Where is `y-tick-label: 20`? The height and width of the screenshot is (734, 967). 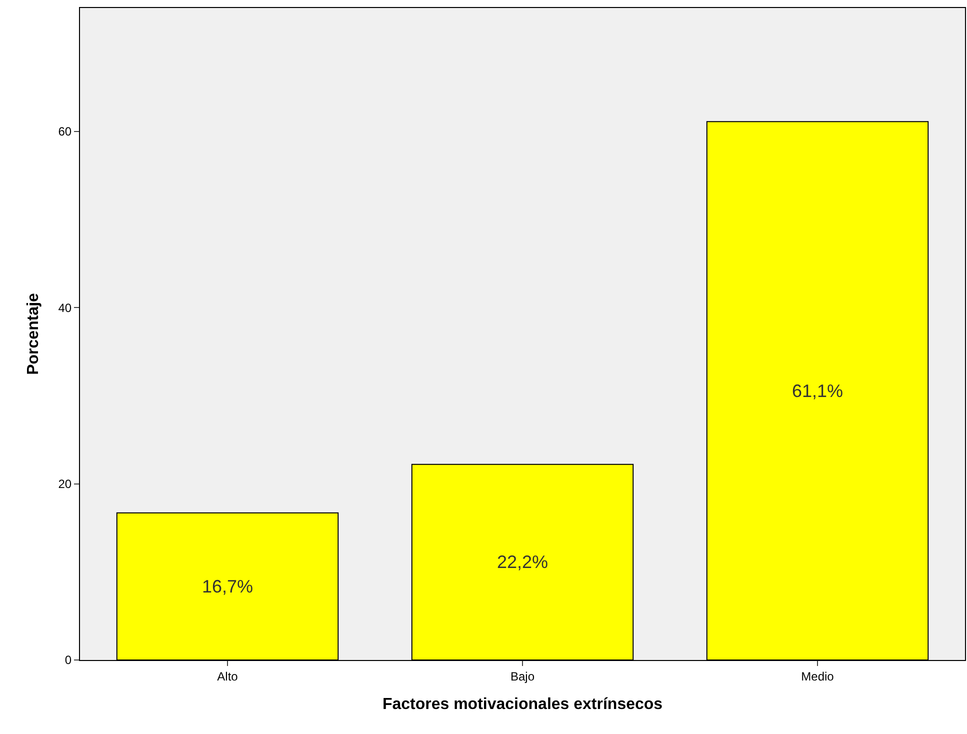 y-tick-label: 20 is located at coordinates (65, 483).